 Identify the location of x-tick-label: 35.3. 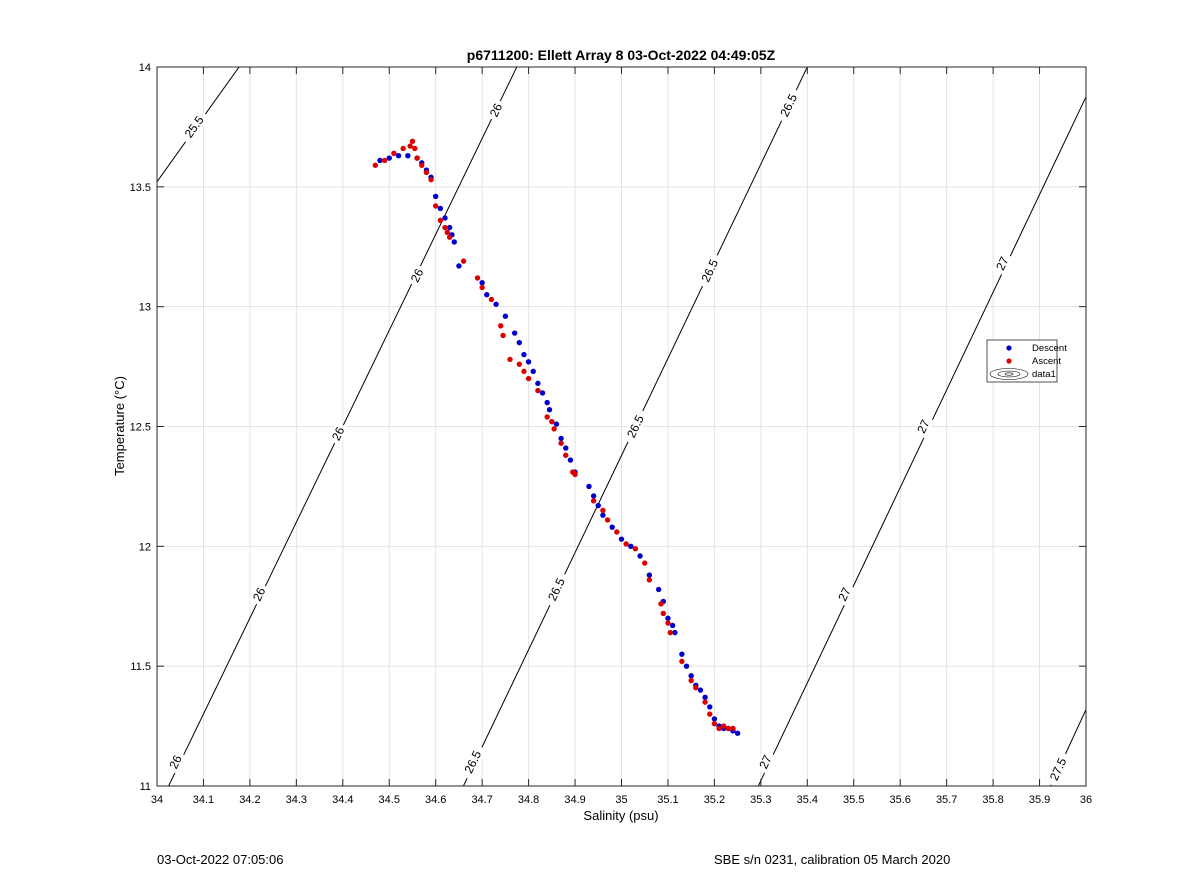
(760, 800).